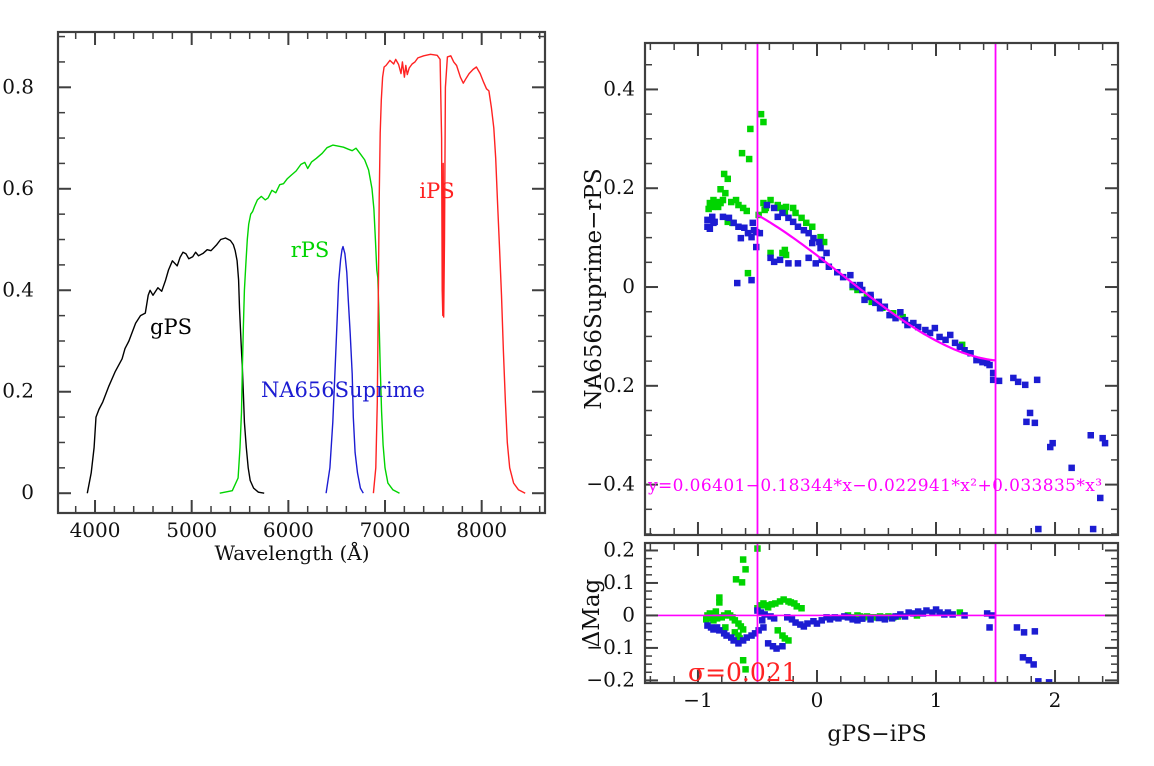  I want to click on rps-curve-label: rPS, so click(310, 250).